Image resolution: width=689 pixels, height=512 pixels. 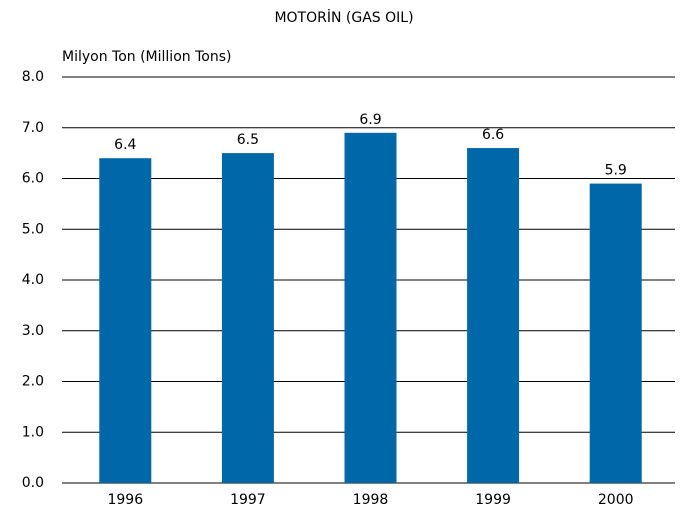 I want to click on y-tick-label: 3.0, so click(x=33, y=331).